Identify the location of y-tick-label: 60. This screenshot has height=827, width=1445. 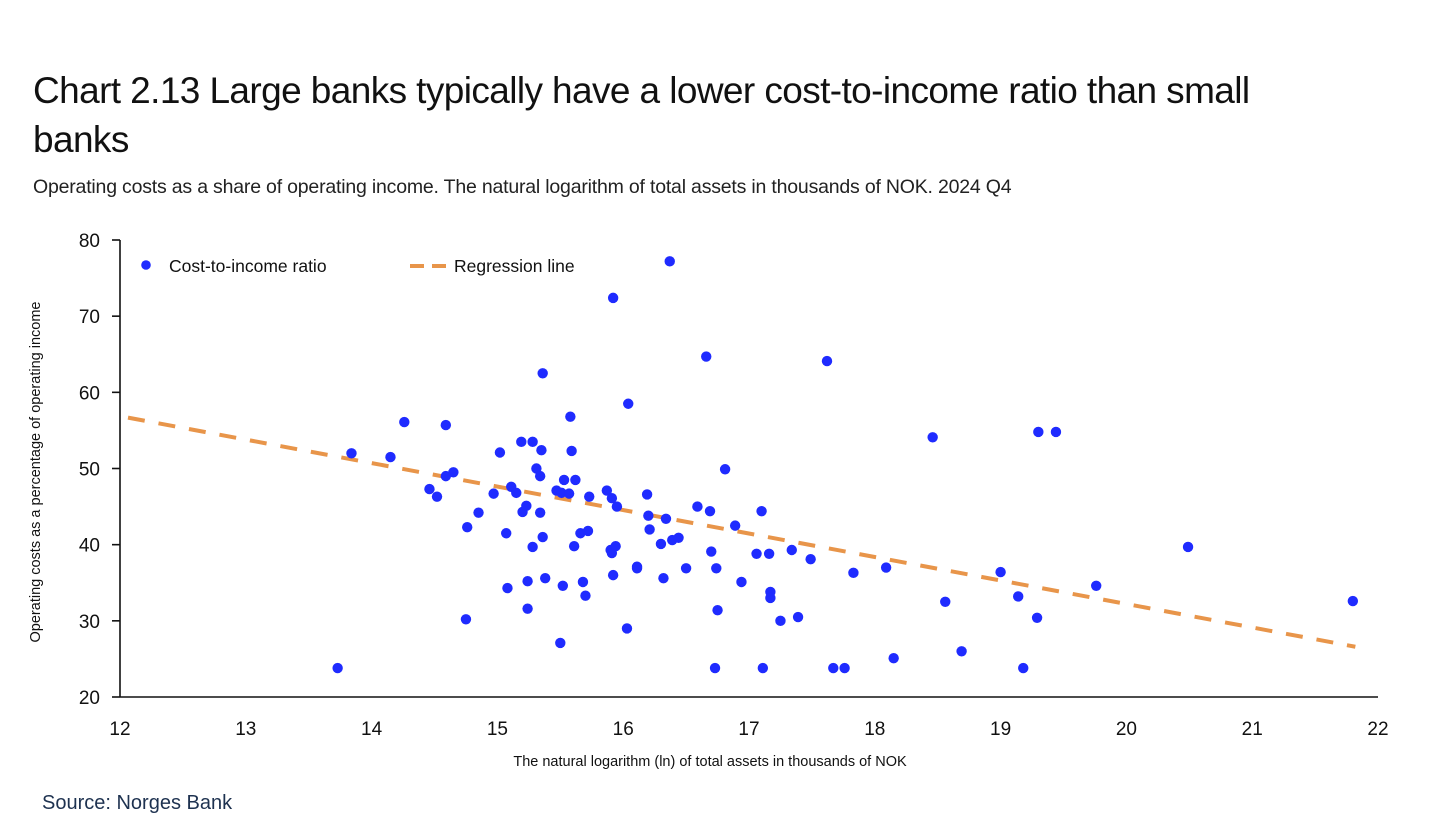
(89, 393).